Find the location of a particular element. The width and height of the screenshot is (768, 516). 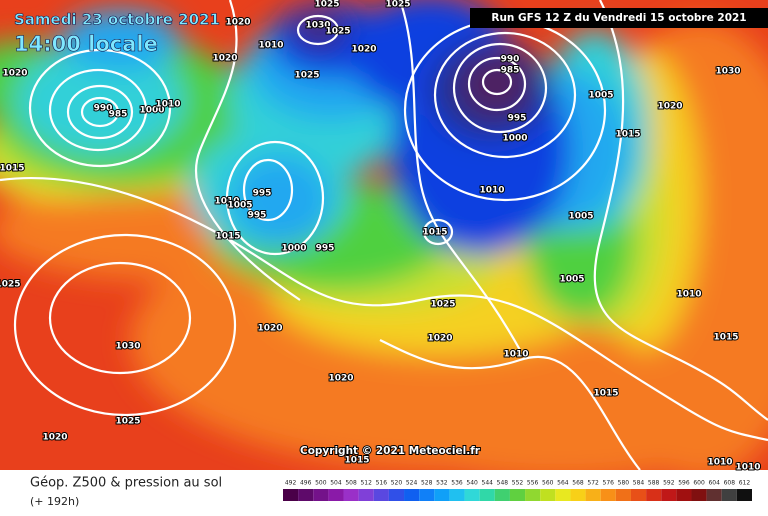

time: 14:00 locale is located at coordinates (86, 44).